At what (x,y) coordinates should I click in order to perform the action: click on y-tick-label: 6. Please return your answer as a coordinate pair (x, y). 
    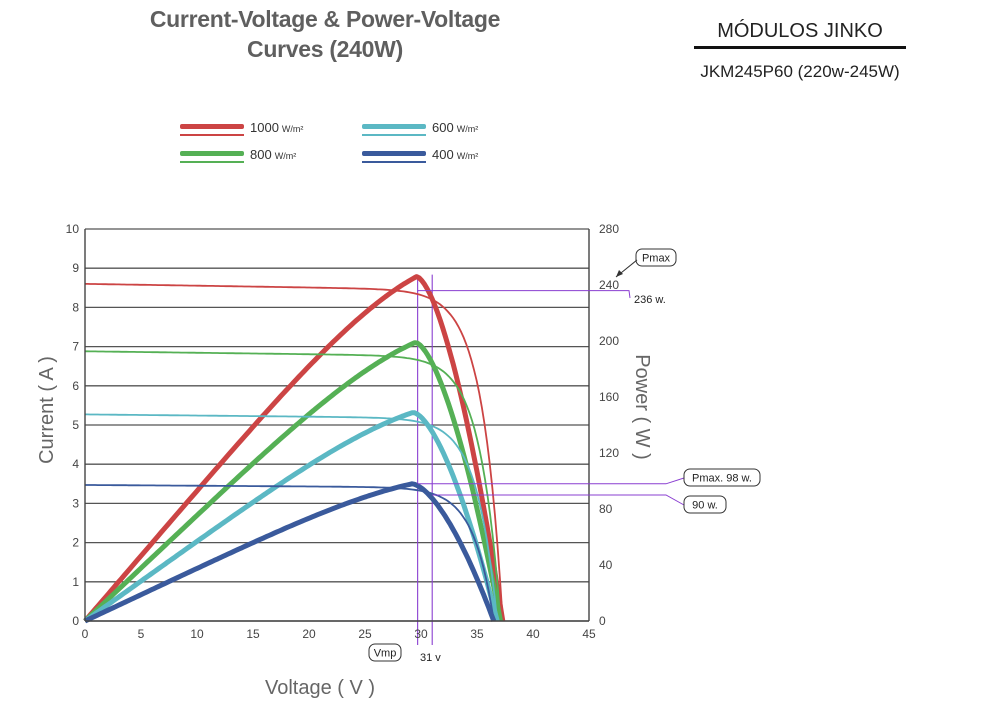
    Looking at the image, I should click on (75, 386).